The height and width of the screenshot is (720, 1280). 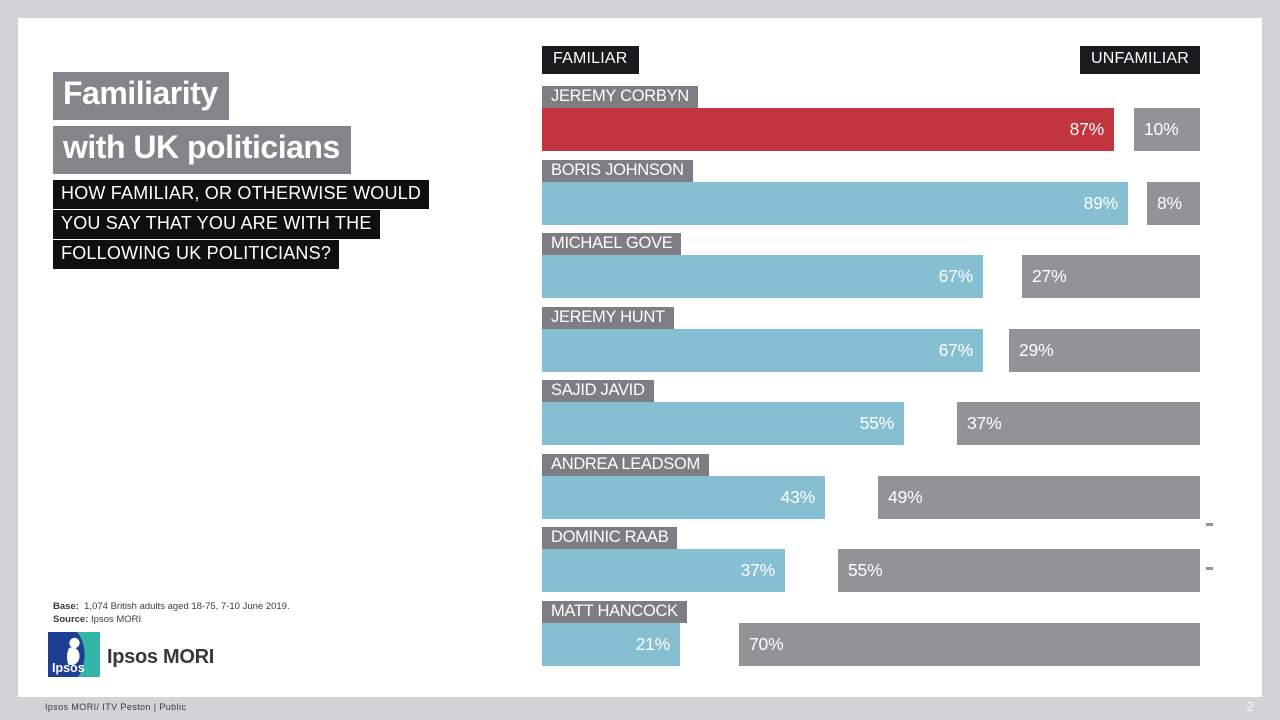 I want to click on politician-label: SAJID JAVID, so click(x=598, y=391).